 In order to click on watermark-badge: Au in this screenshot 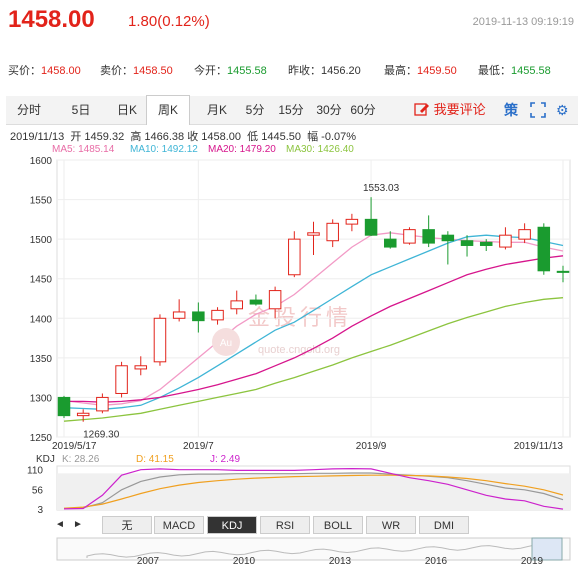, I will do `click(226, 343)`.